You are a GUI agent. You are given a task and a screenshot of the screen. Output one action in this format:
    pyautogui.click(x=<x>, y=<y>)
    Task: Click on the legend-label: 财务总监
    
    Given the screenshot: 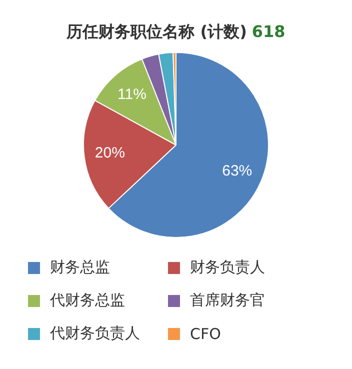 What is the action you would take?
    pyautogui.click(x=80, y=267)
    